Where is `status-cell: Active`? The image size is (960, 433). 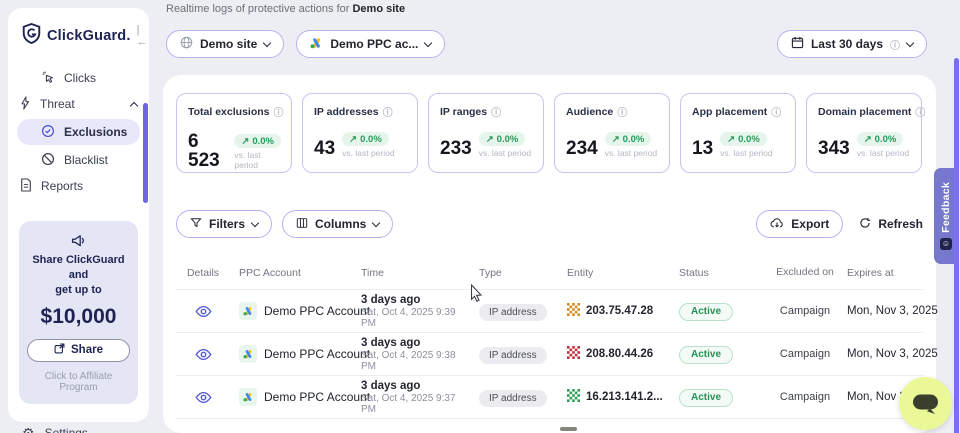
status-cell: Active is located at coordinates (721, 397).